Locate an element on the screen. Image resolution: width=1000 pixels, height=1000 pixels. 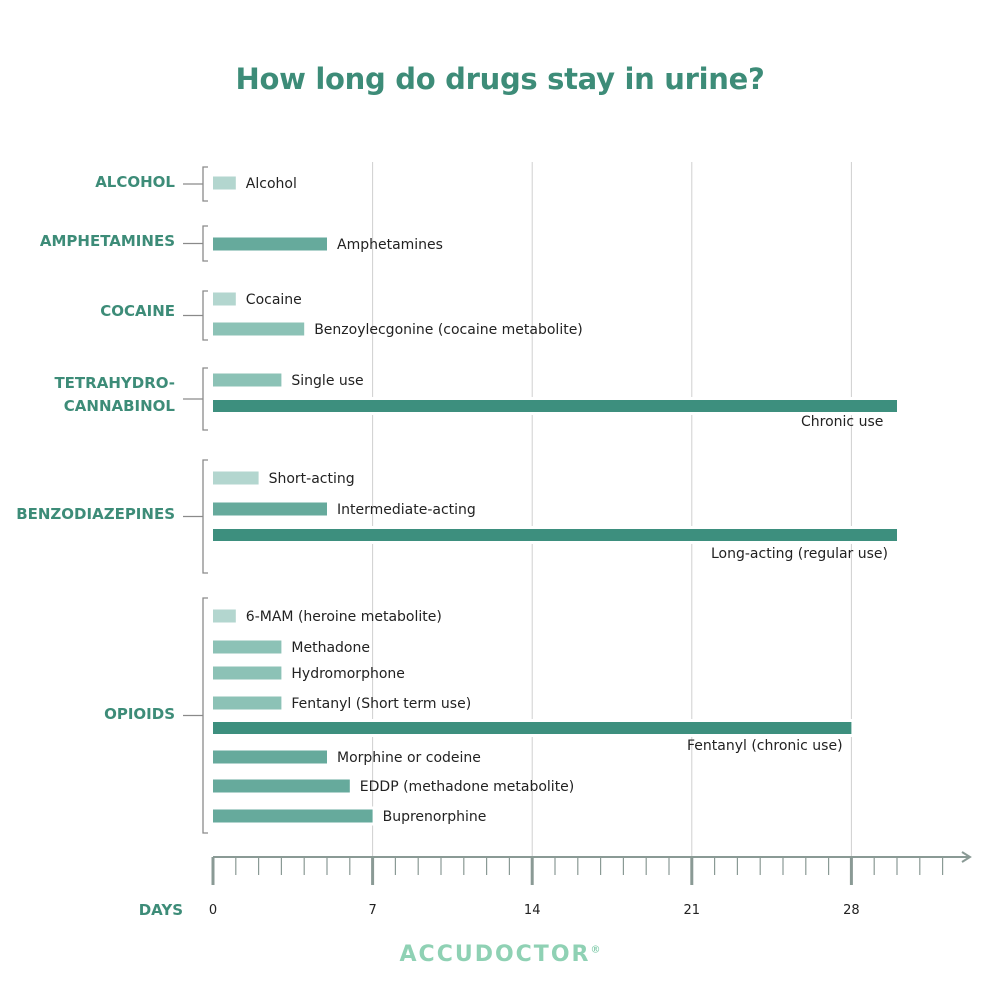
brand-logo: ACCUDOCTOR® is located at coordinates (500, 954).